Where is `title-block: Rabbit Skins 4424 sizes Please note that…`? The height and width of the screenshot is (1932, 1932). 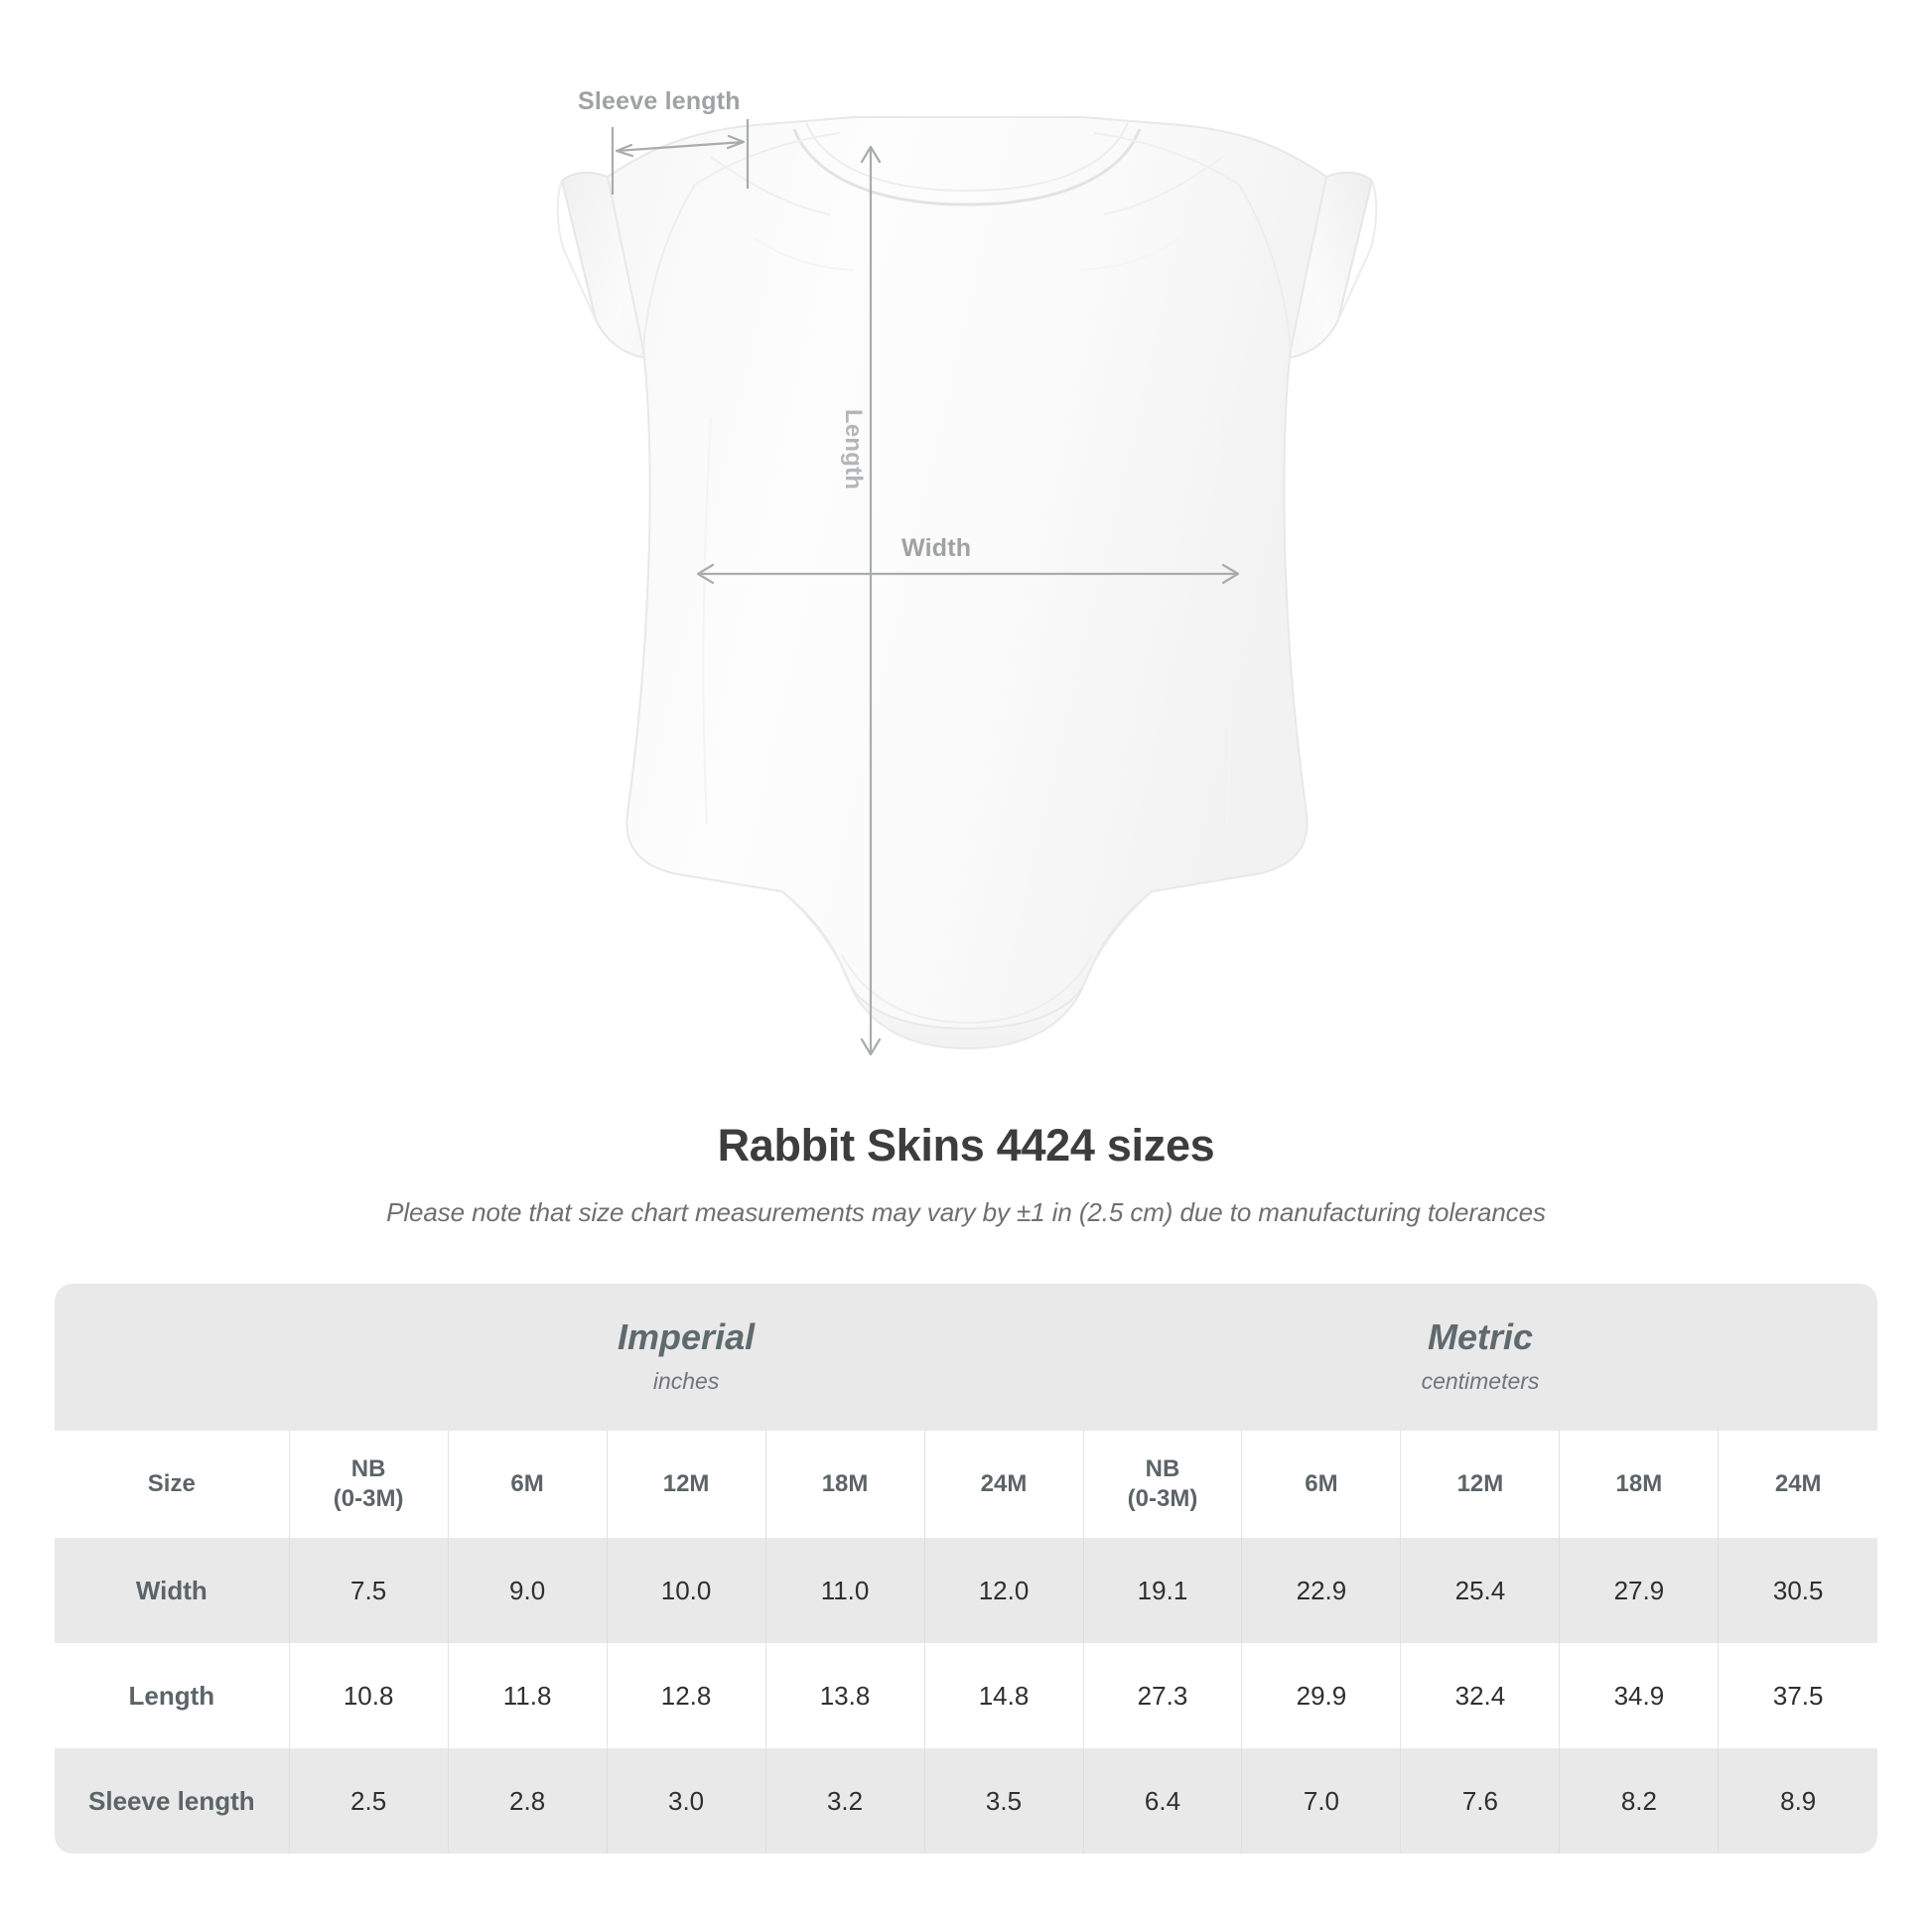
title-block: Rabbit Skins 4424 sizes Please note that… is located at coordinates (966, 1170).